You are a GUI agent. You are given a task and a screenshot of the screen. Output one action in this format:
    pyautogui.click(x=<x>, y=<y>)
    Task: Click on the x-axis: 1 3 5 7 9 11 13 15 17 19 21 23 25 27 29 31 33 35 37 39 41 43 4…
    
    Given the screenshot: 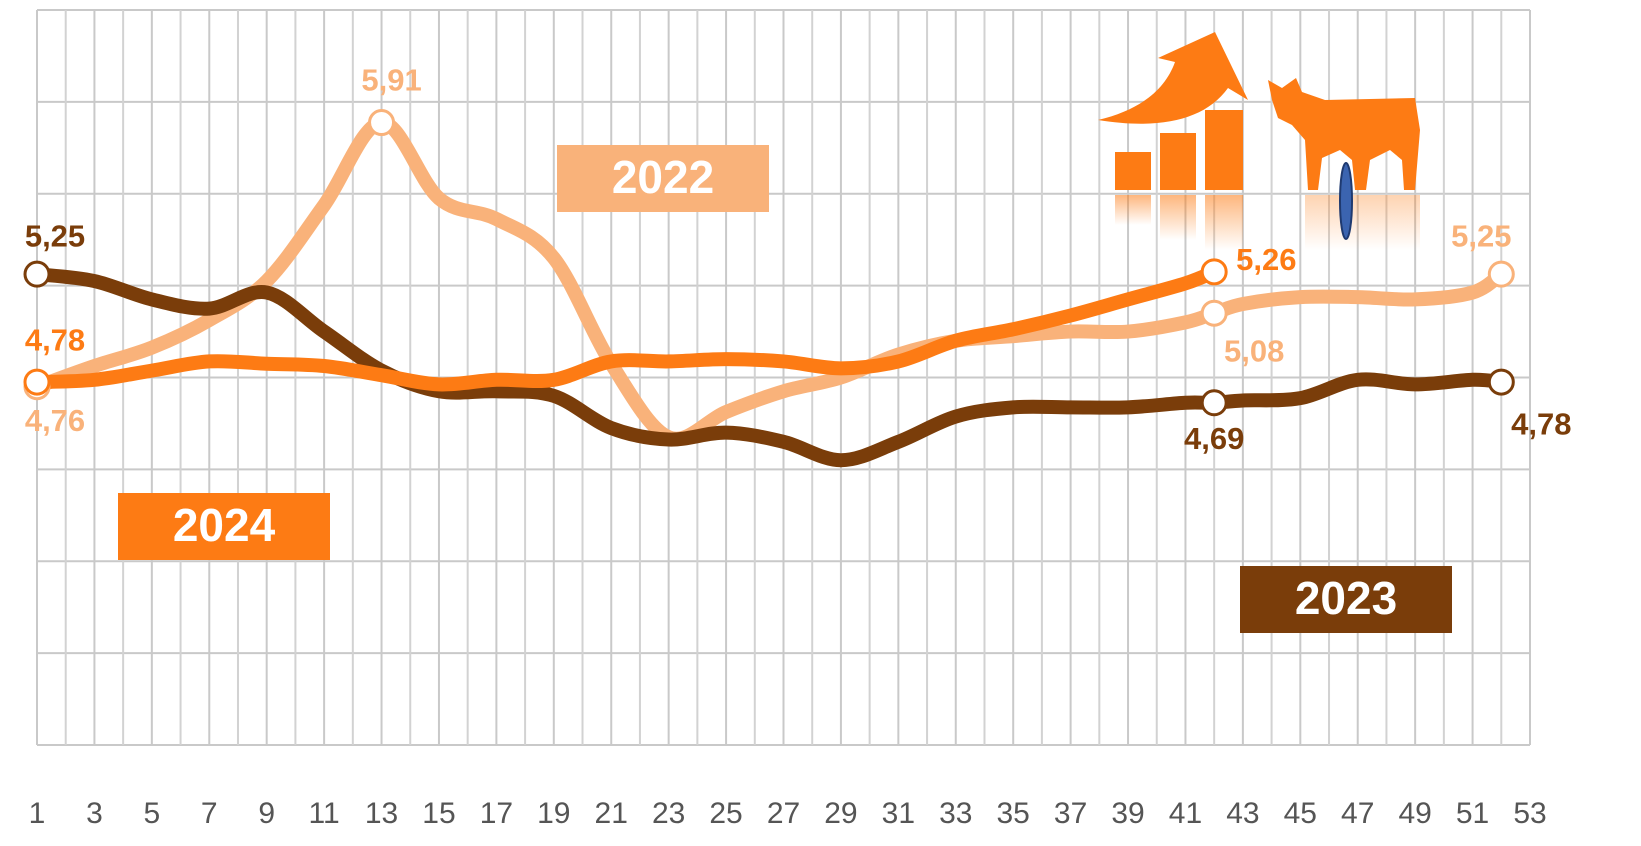 What is the action you would take?
    pyautogui.click(x=788, y=813)
    